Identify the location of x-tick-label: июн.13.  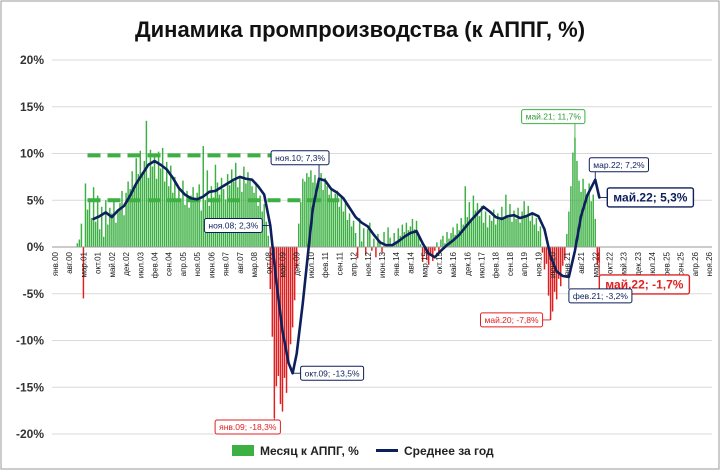
(382, 264).